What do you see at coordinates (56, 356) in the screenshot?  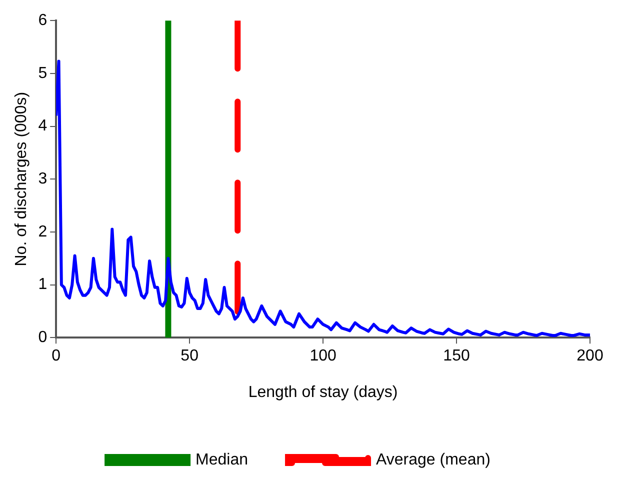 I see `x-tick-label: 0` at bounding box center [56, 356].